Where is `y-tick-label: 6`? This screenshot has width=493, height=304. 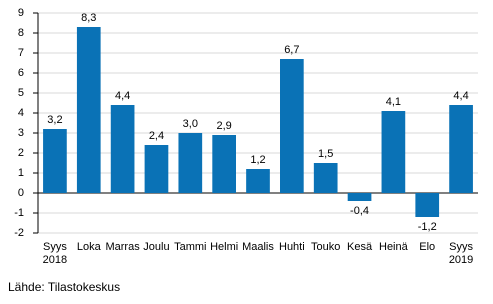 y-tick-label: 6 is located at coordinates (21, 73).